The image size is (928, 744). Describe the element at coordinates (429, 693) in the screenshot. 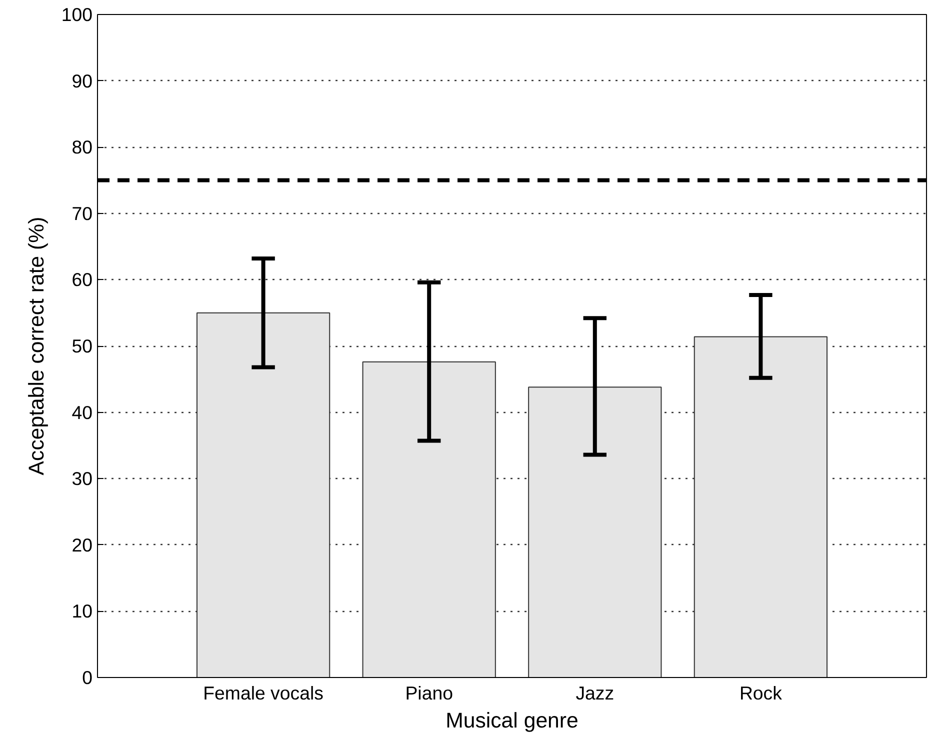

I see `x-tick-label: Piano` at that location.